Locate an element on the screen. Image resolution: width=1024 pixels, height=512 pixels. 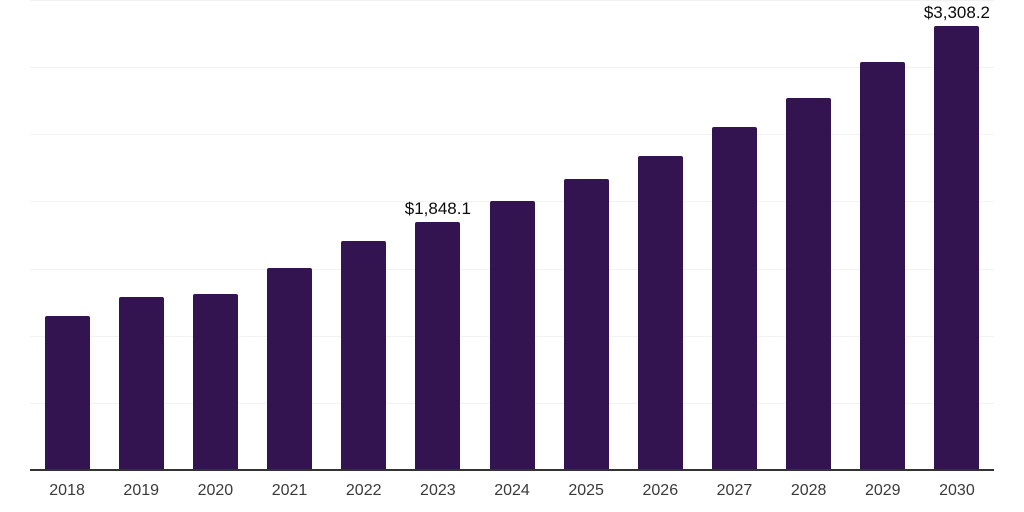
x-axis-line is located at coordinates (512, 470).